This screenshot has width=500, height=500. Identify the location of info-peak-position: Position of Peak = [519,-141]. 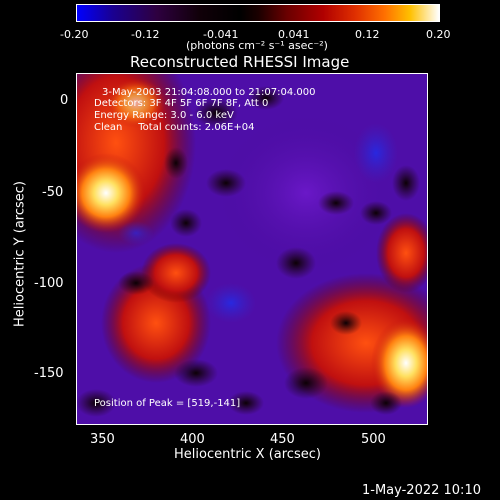
(167, 403).